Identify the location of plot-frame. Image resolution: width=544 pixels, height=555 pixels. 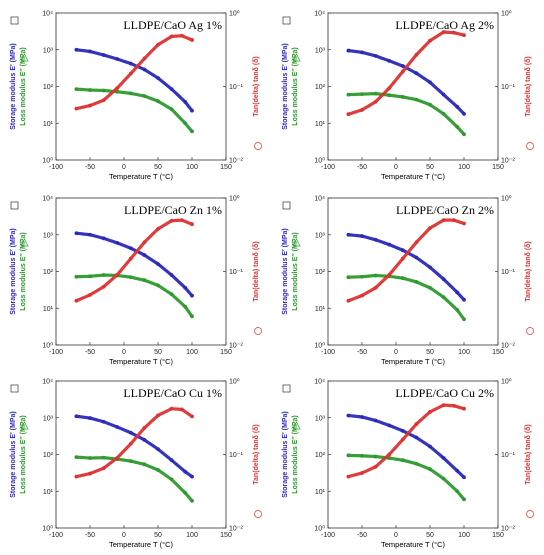
(141, 86).